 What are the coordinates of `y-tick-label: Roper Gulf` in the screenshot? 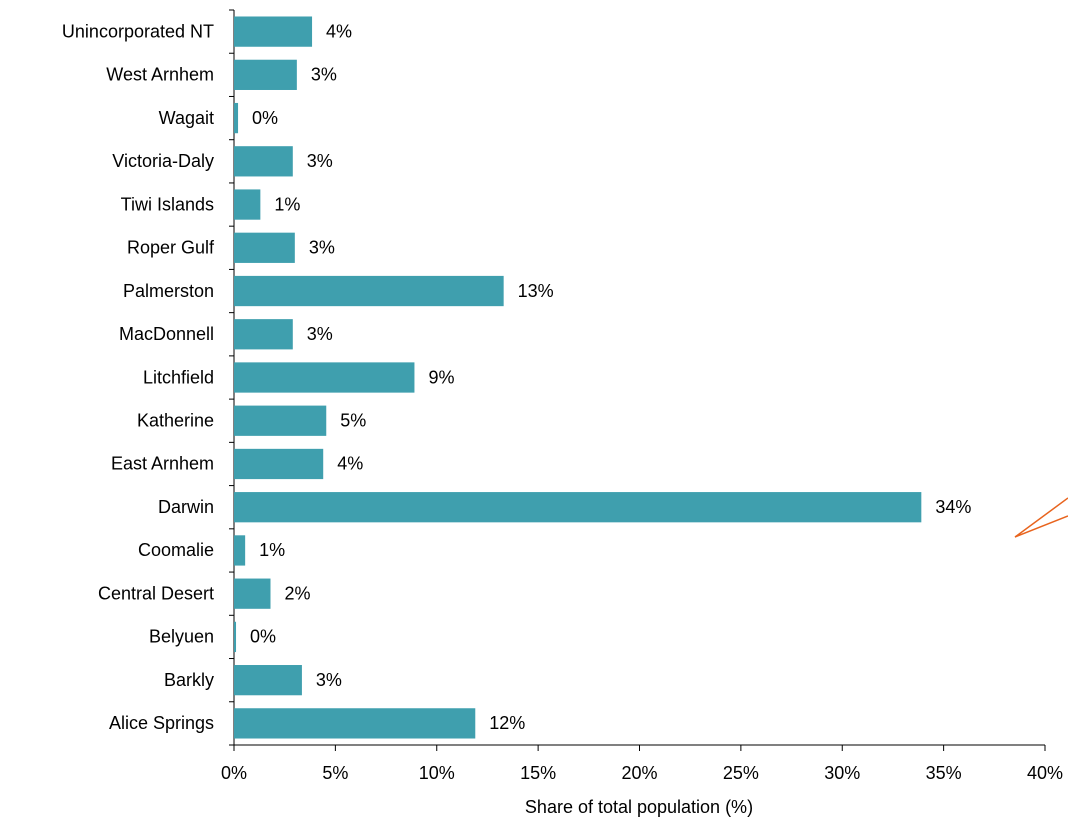 It's located at (171, 248).